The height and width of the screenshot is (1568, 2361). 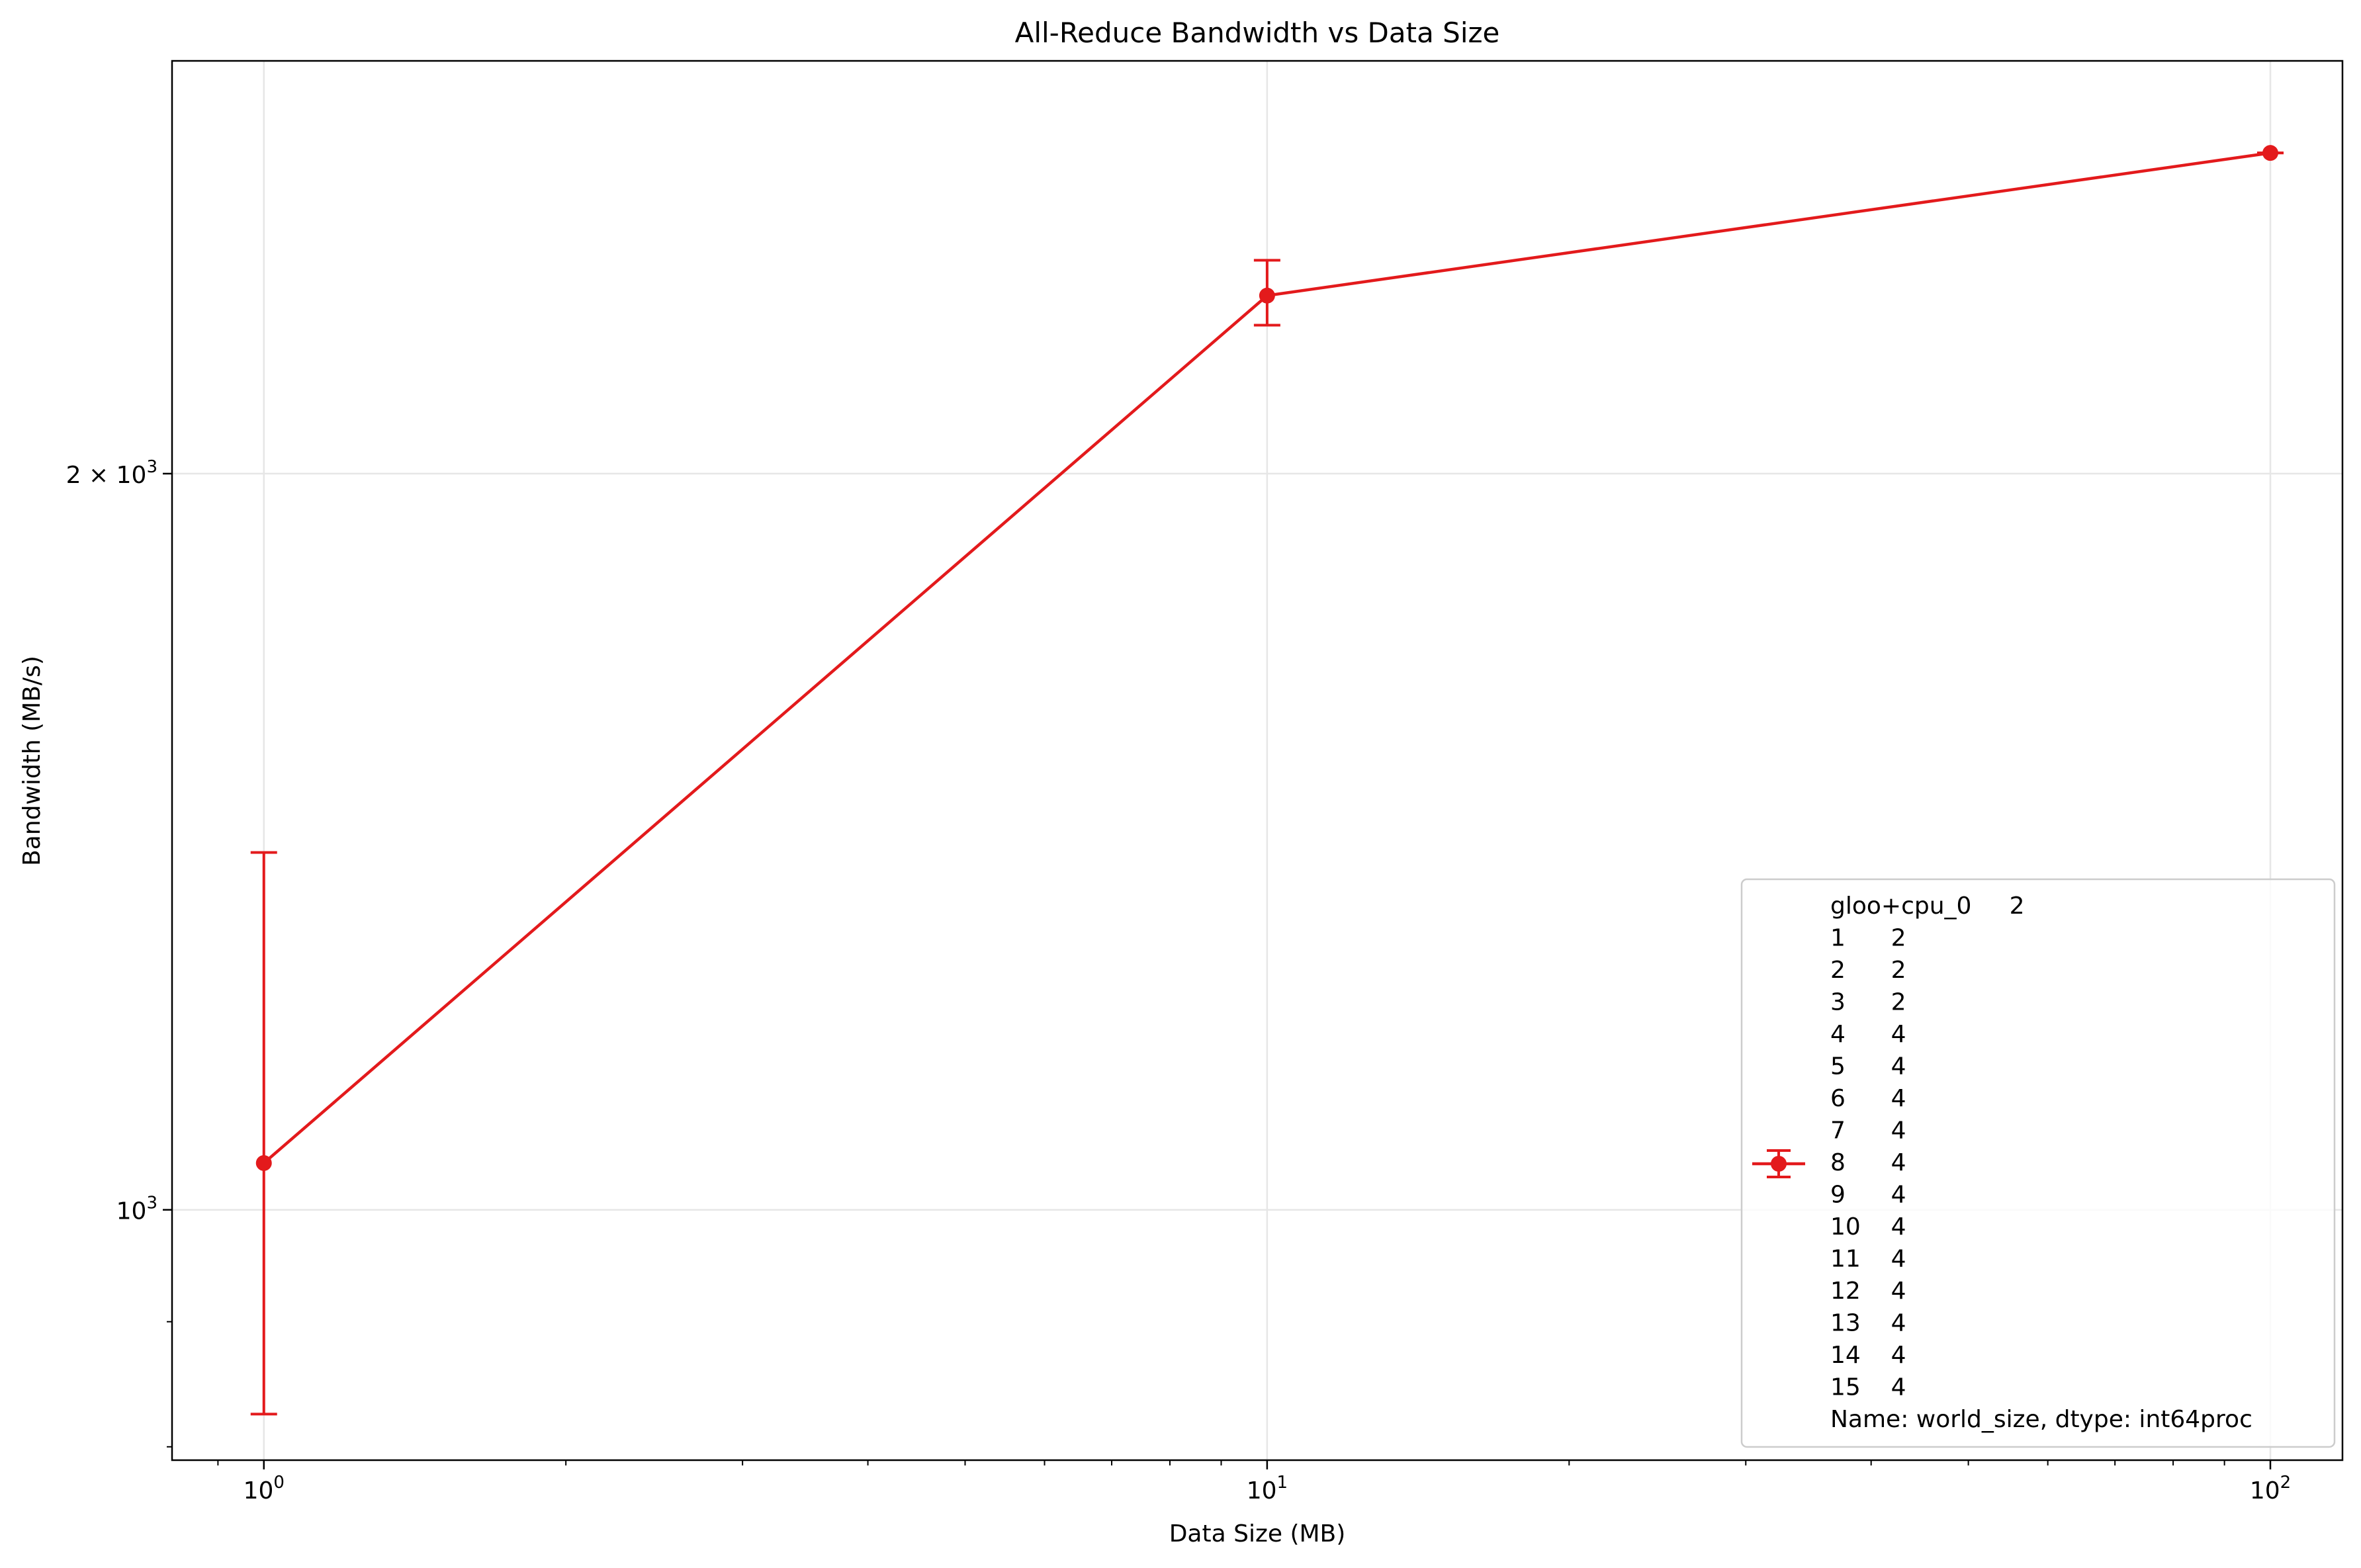 What do you see at coordinates (1868, 1387) in the screenshot?
I see `legend-entry-line: 15 4` at bounding box center [1868, 1387].